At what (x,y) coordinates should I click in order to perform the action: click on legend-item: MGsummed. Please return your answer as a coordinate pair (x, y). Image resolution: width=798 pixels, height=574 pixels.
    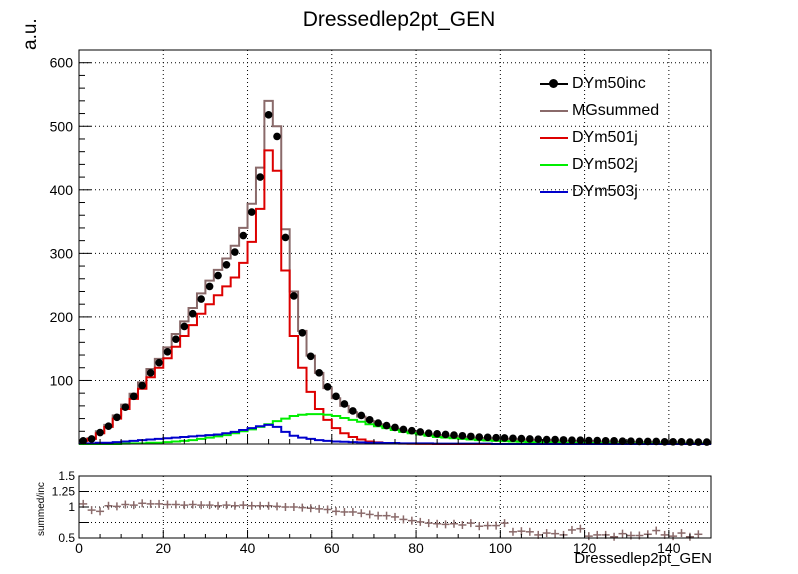
    Looking at the image, I should click on (621, 110).